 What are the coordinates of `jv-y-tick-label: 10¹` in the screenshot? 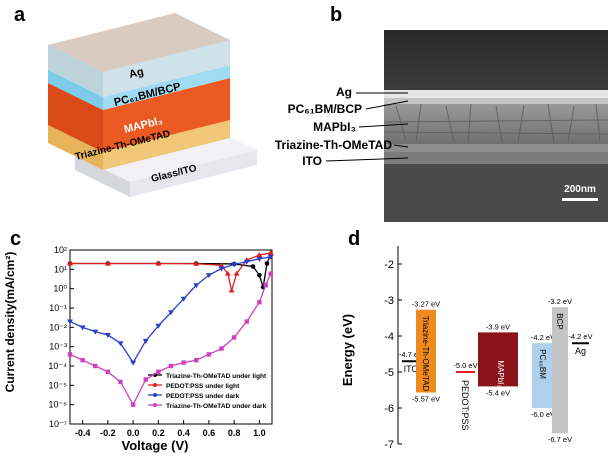 It's located at (60, 269).